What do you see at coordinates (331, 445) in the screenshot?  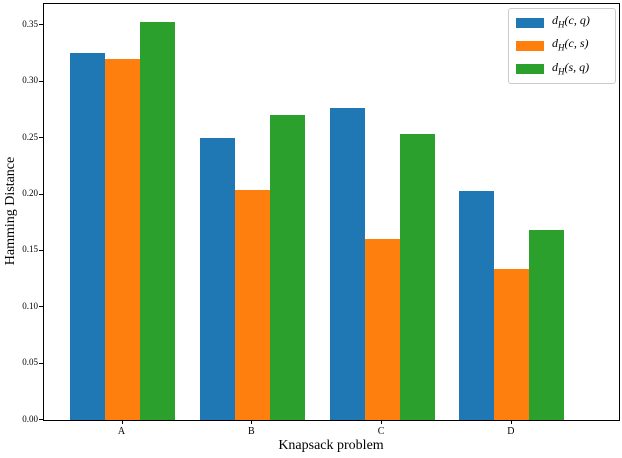 I see `x-axis-label: Knapsack problem` at bounding box center [331, 445].